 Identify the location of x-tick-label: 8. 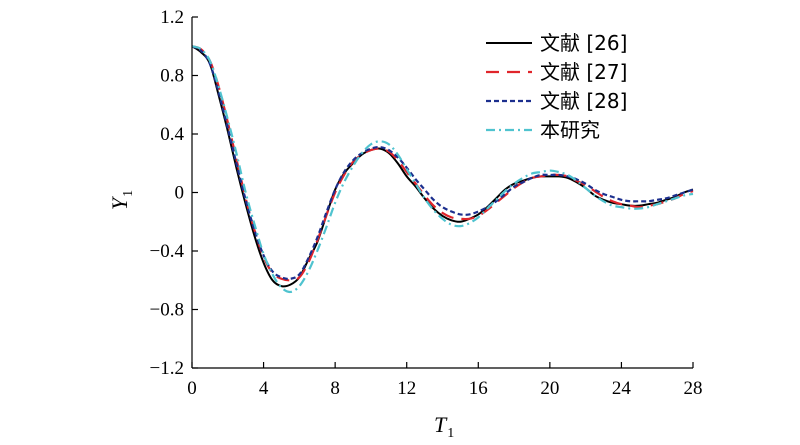
(335, 388).